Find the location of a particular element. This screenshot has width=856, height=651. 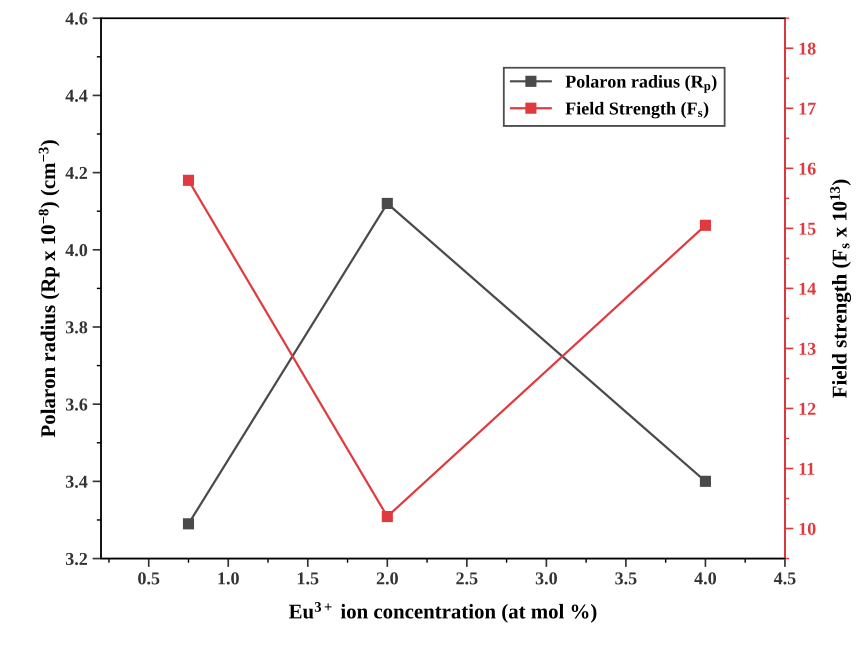

y-tick-label: 3.4 is located at coordinates (77, 482).